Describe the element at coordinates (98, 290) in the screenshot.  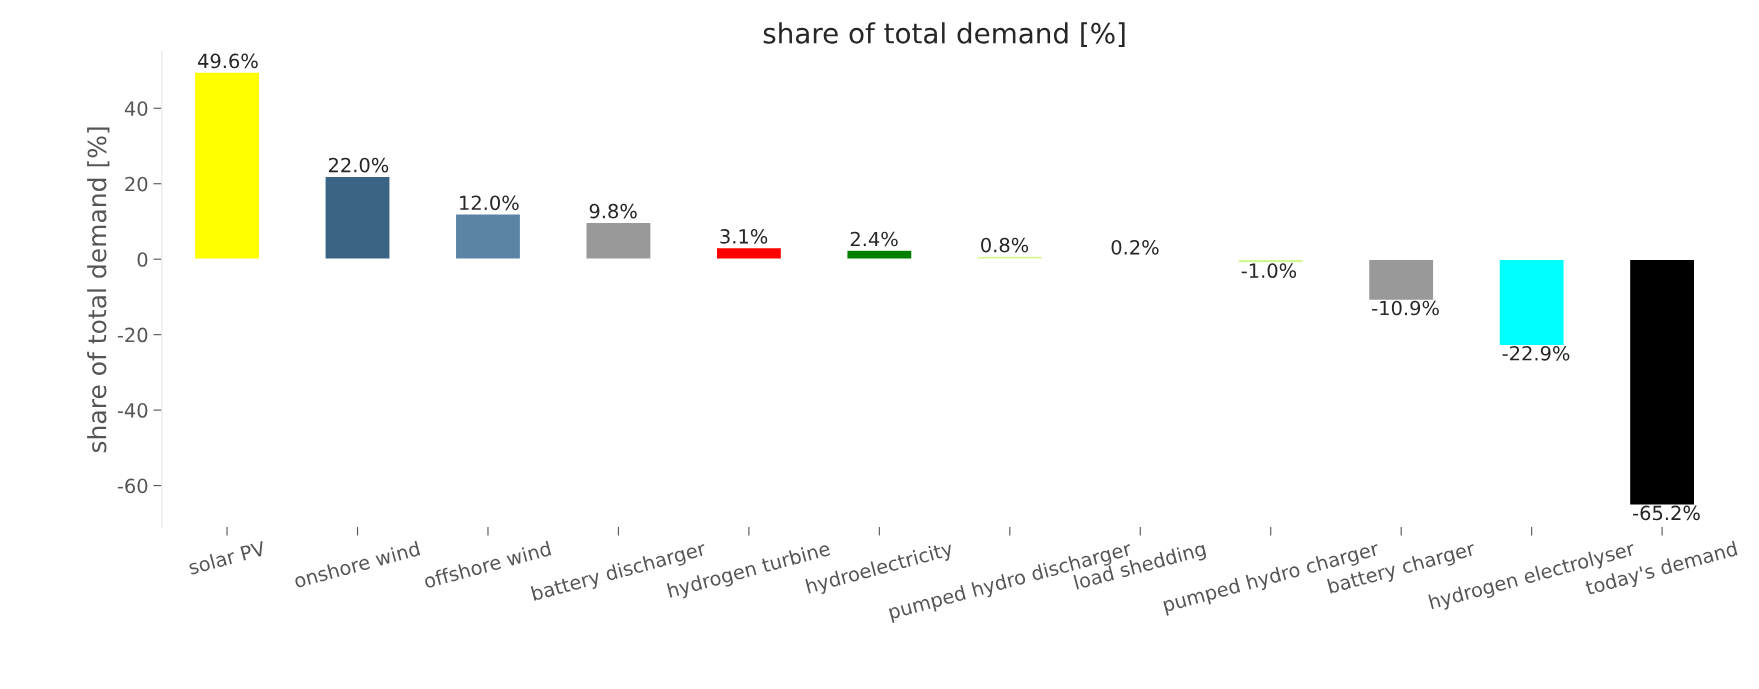
I see `y-axis-title: share of total demand [%]` at that location.